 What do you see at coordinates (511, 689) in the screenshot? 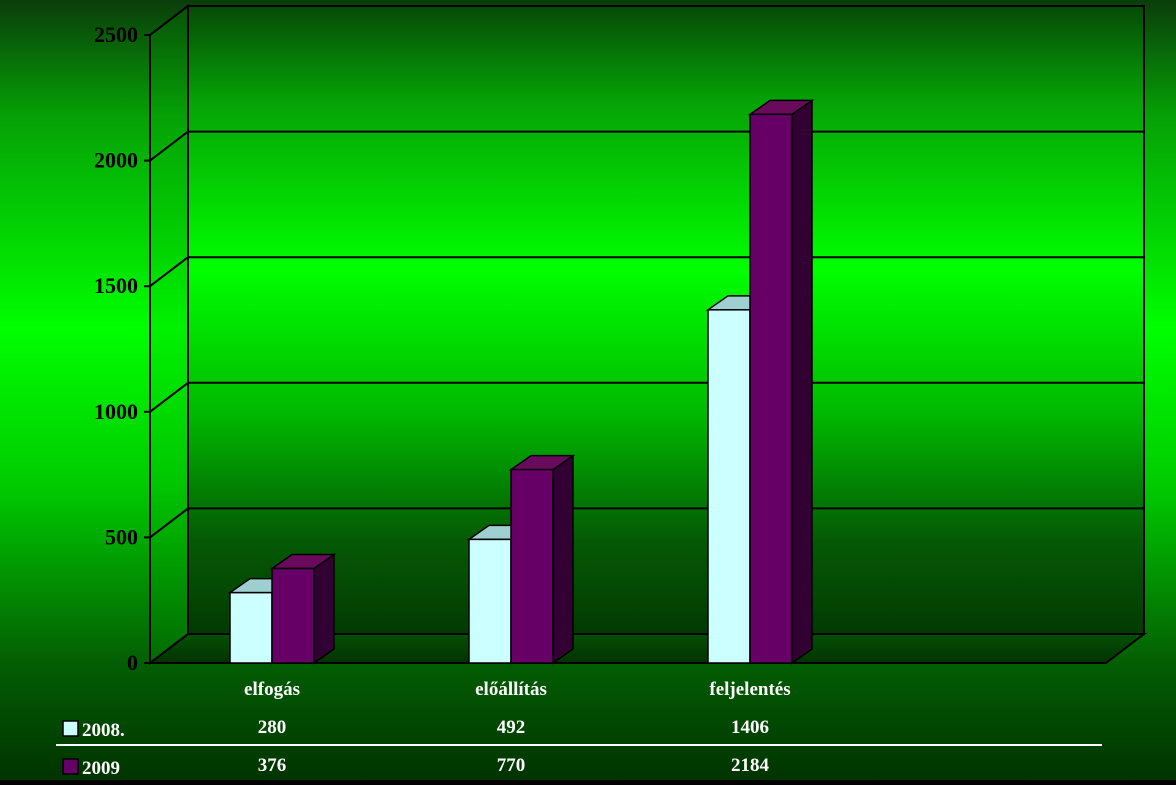
I see `x-tick-label: előállítás` at bounding box center [511, 689].